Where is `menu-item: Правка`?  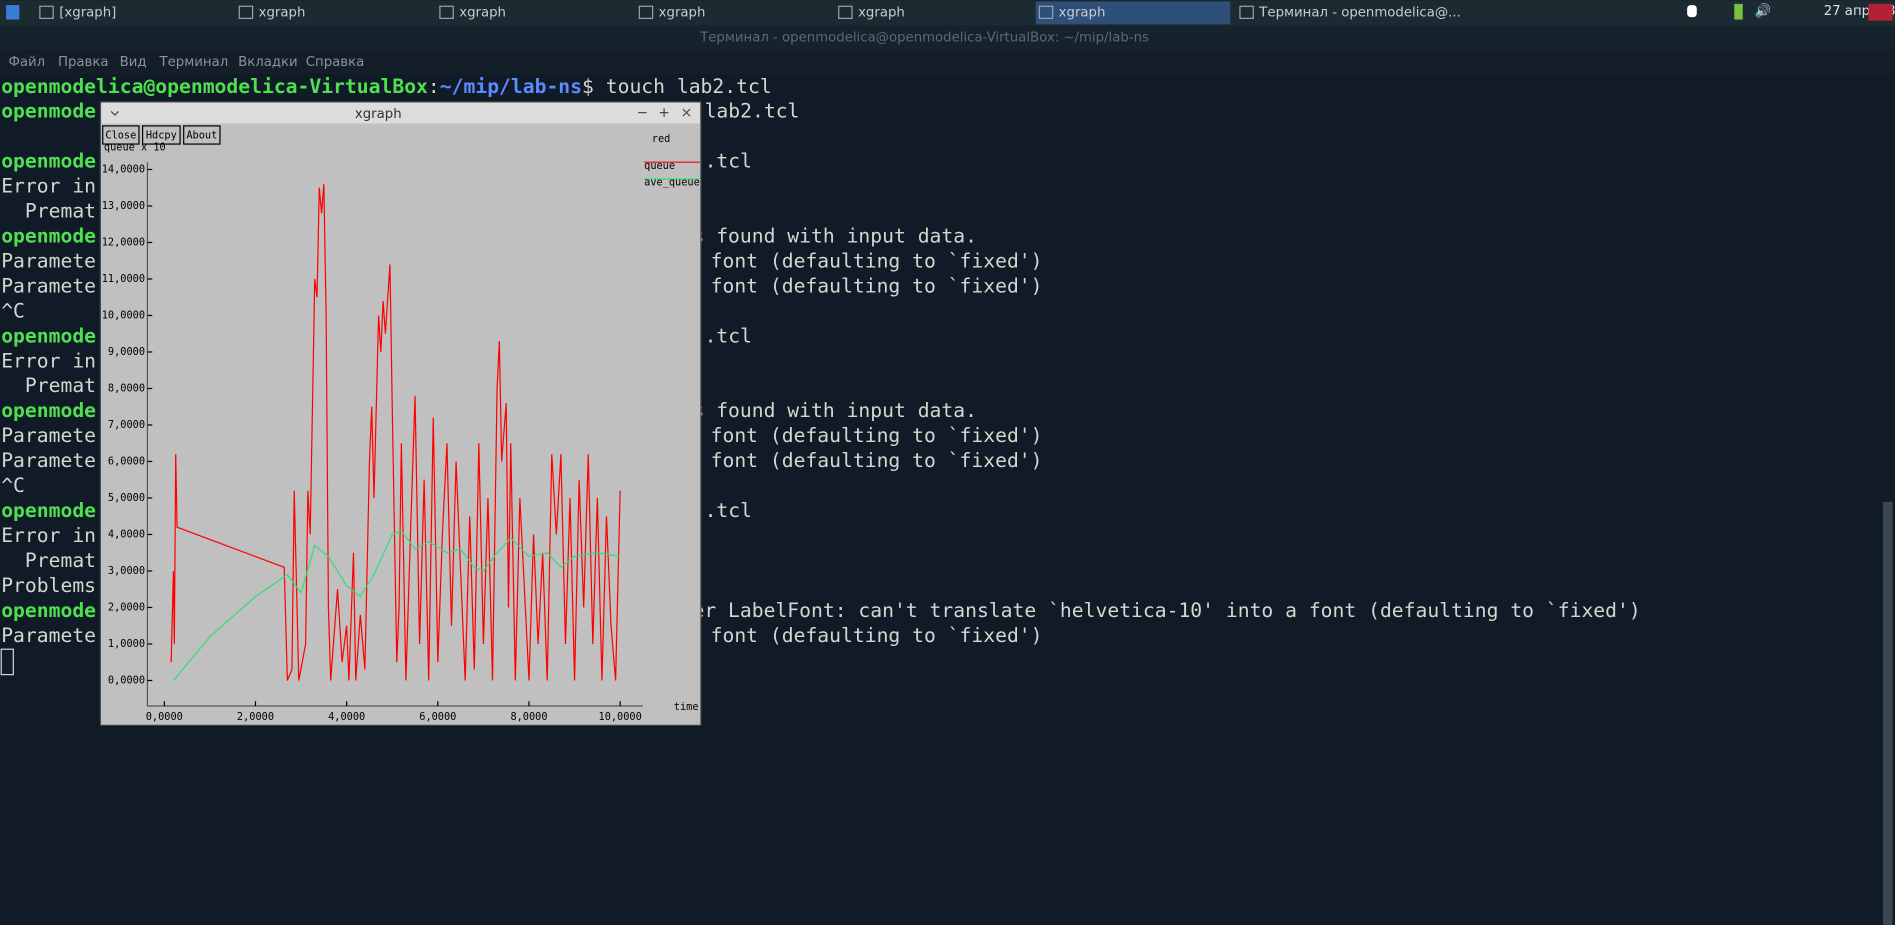 menu-item: Правка is located at coordinates (83, 62).